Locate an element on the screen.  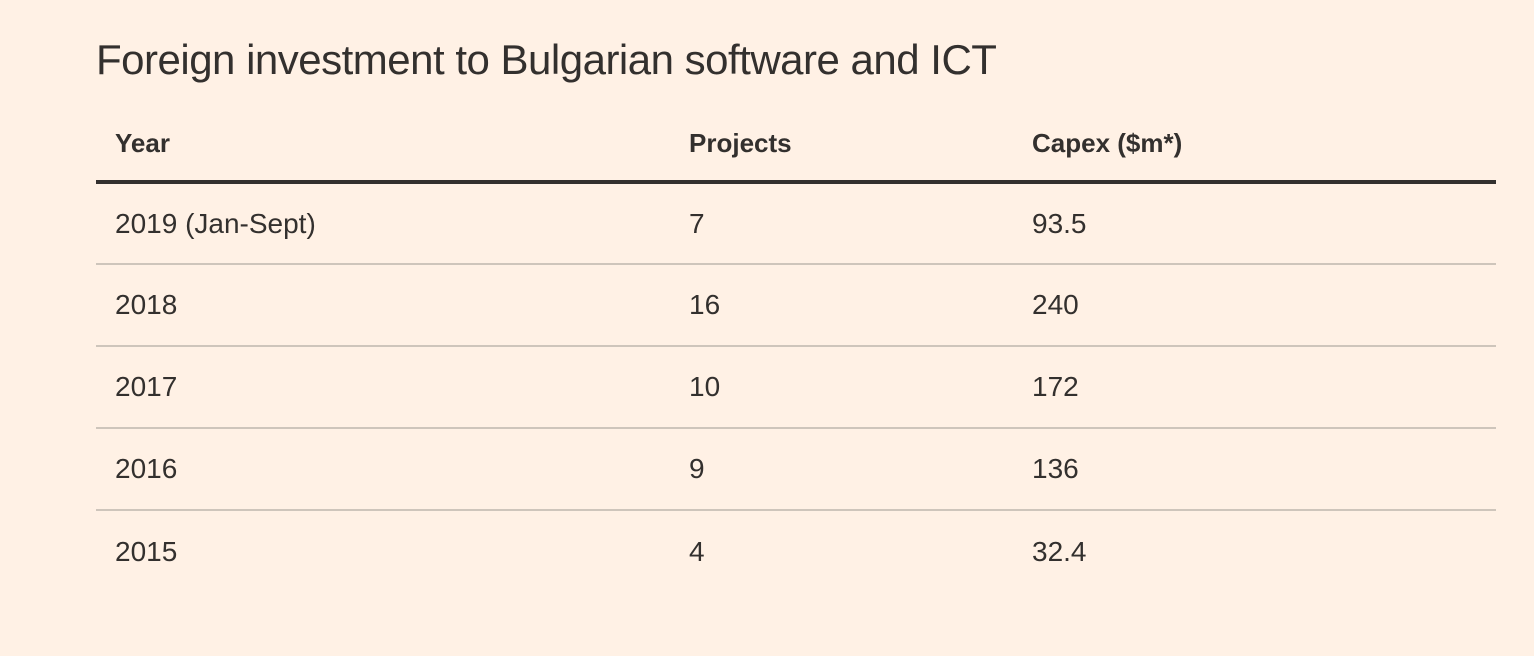
cell-capex: 136 is located at coordinates (1254, 470).